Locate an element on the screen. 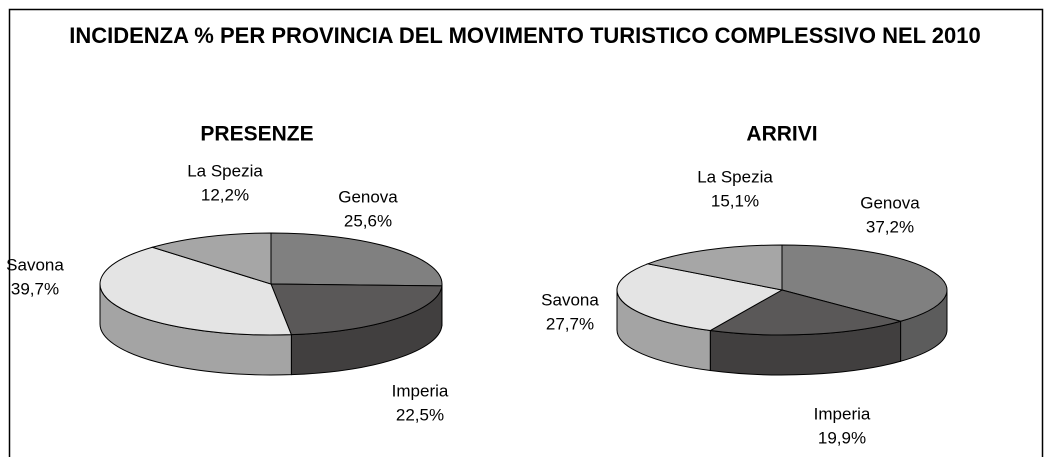 Image resolution: width=1052 pixels, height=457 pixels. data-label-value: 25,6% is located at coordinates (368, 220).